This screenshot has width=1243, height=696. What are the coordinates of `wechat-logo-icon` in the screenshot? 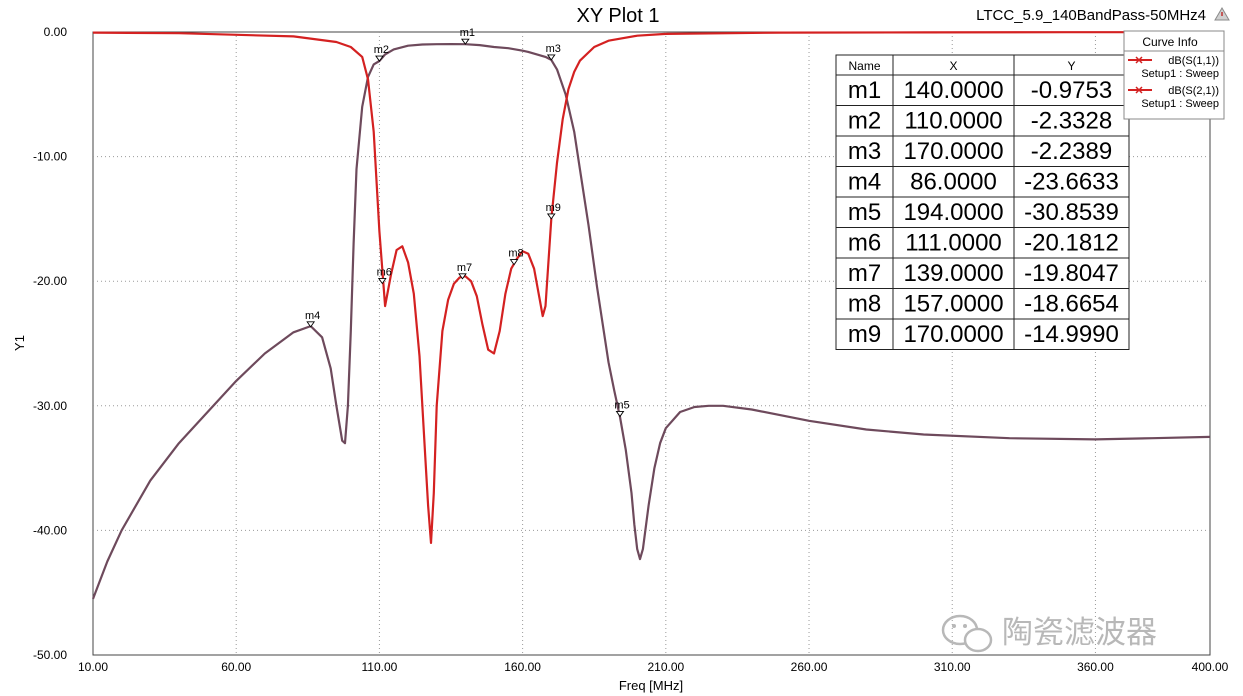 It's located at (967, 633).